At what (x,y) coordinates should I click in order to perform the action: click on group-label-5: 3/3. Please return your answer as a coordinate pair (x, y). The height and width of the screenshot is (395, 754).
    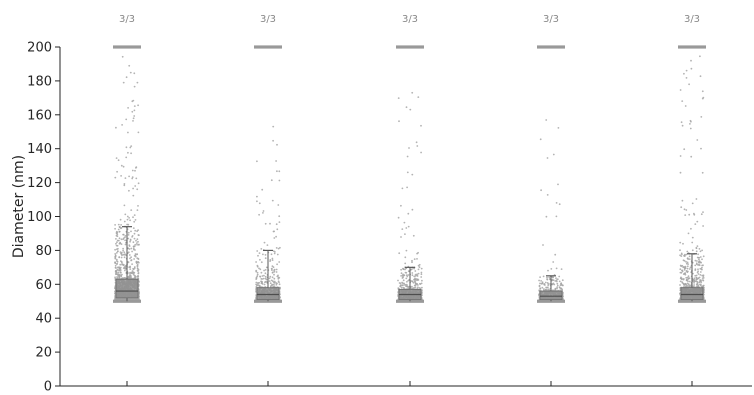
    Looking at the image, I should click on (692, 19).